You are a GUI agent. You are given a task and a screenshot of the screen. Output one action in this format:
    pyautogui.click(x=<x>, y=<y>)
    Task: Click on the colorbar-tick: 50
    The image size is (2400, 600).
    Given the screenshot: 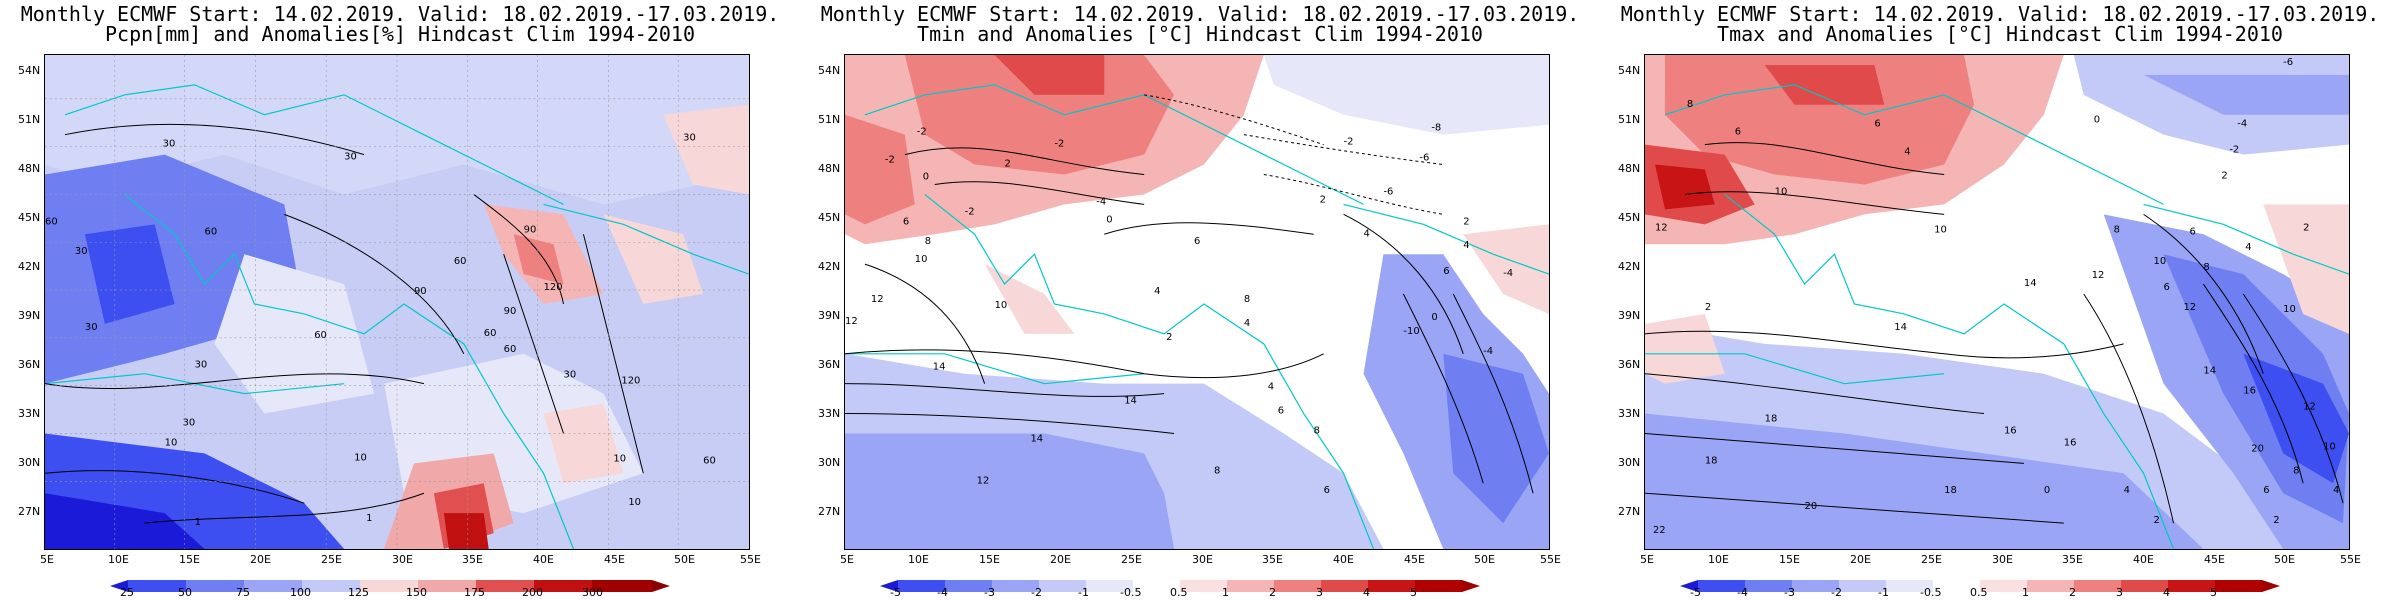 What is the action you would take?
    pyautogui.click(x=185, y=592)
    